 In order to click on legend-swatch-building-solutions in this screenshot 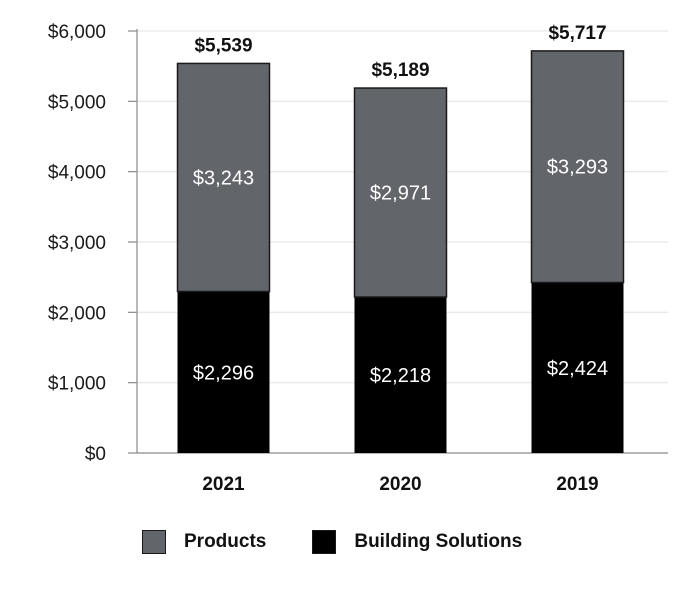, I will do `click(324, 542)`.